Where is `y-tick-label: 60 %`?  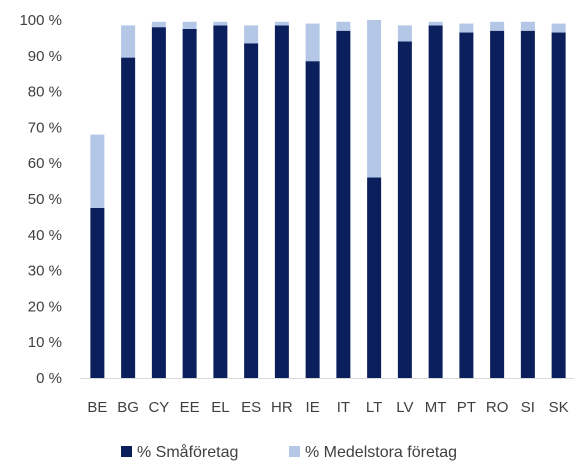
y-tick-label: 60 % is located at coordinates (45, 163).